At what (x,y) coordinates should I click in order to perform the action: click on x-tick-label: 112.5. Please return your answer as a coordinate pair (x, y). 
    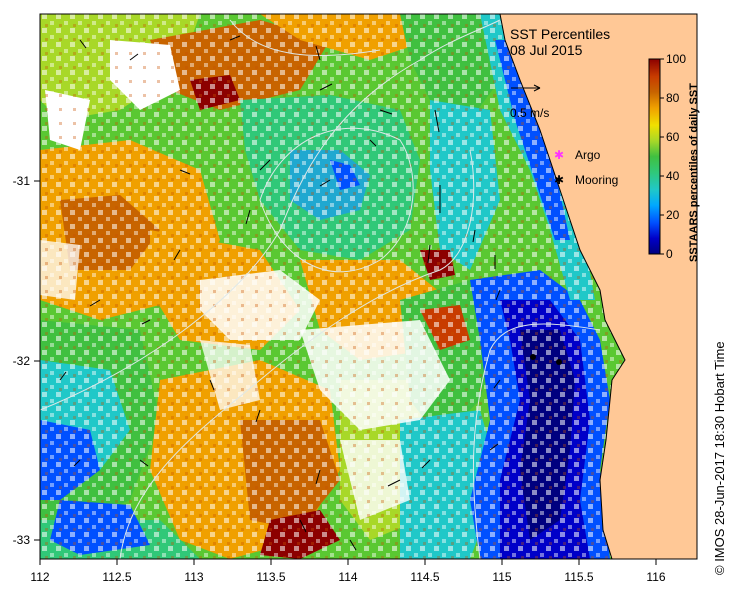
    Looking at the image, I should click on (116, 577).